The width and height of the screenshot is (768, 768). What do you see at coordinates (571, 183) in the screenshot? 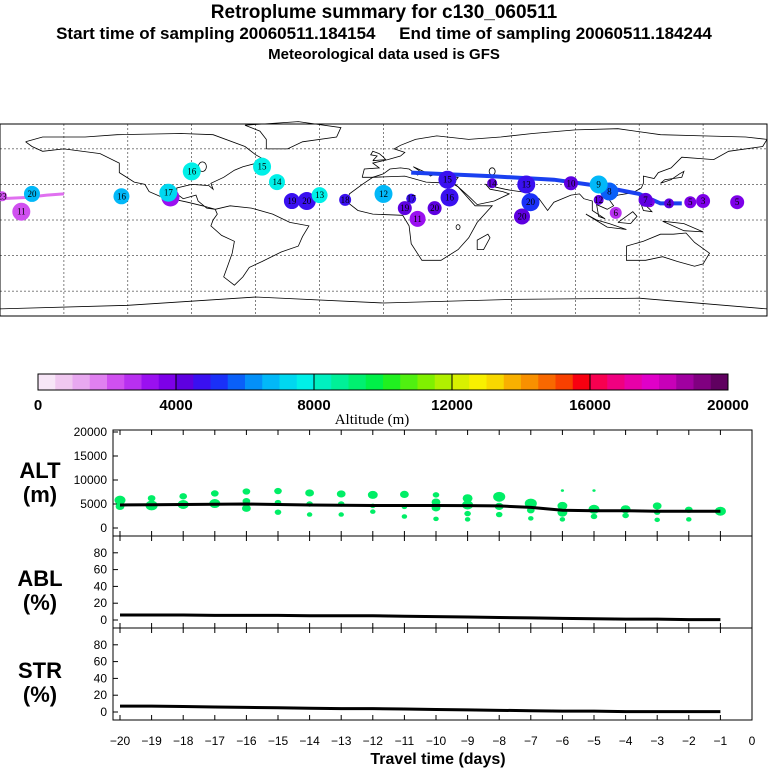
I see `plume-centroid-label: 10` at bounding box center [571, 183].